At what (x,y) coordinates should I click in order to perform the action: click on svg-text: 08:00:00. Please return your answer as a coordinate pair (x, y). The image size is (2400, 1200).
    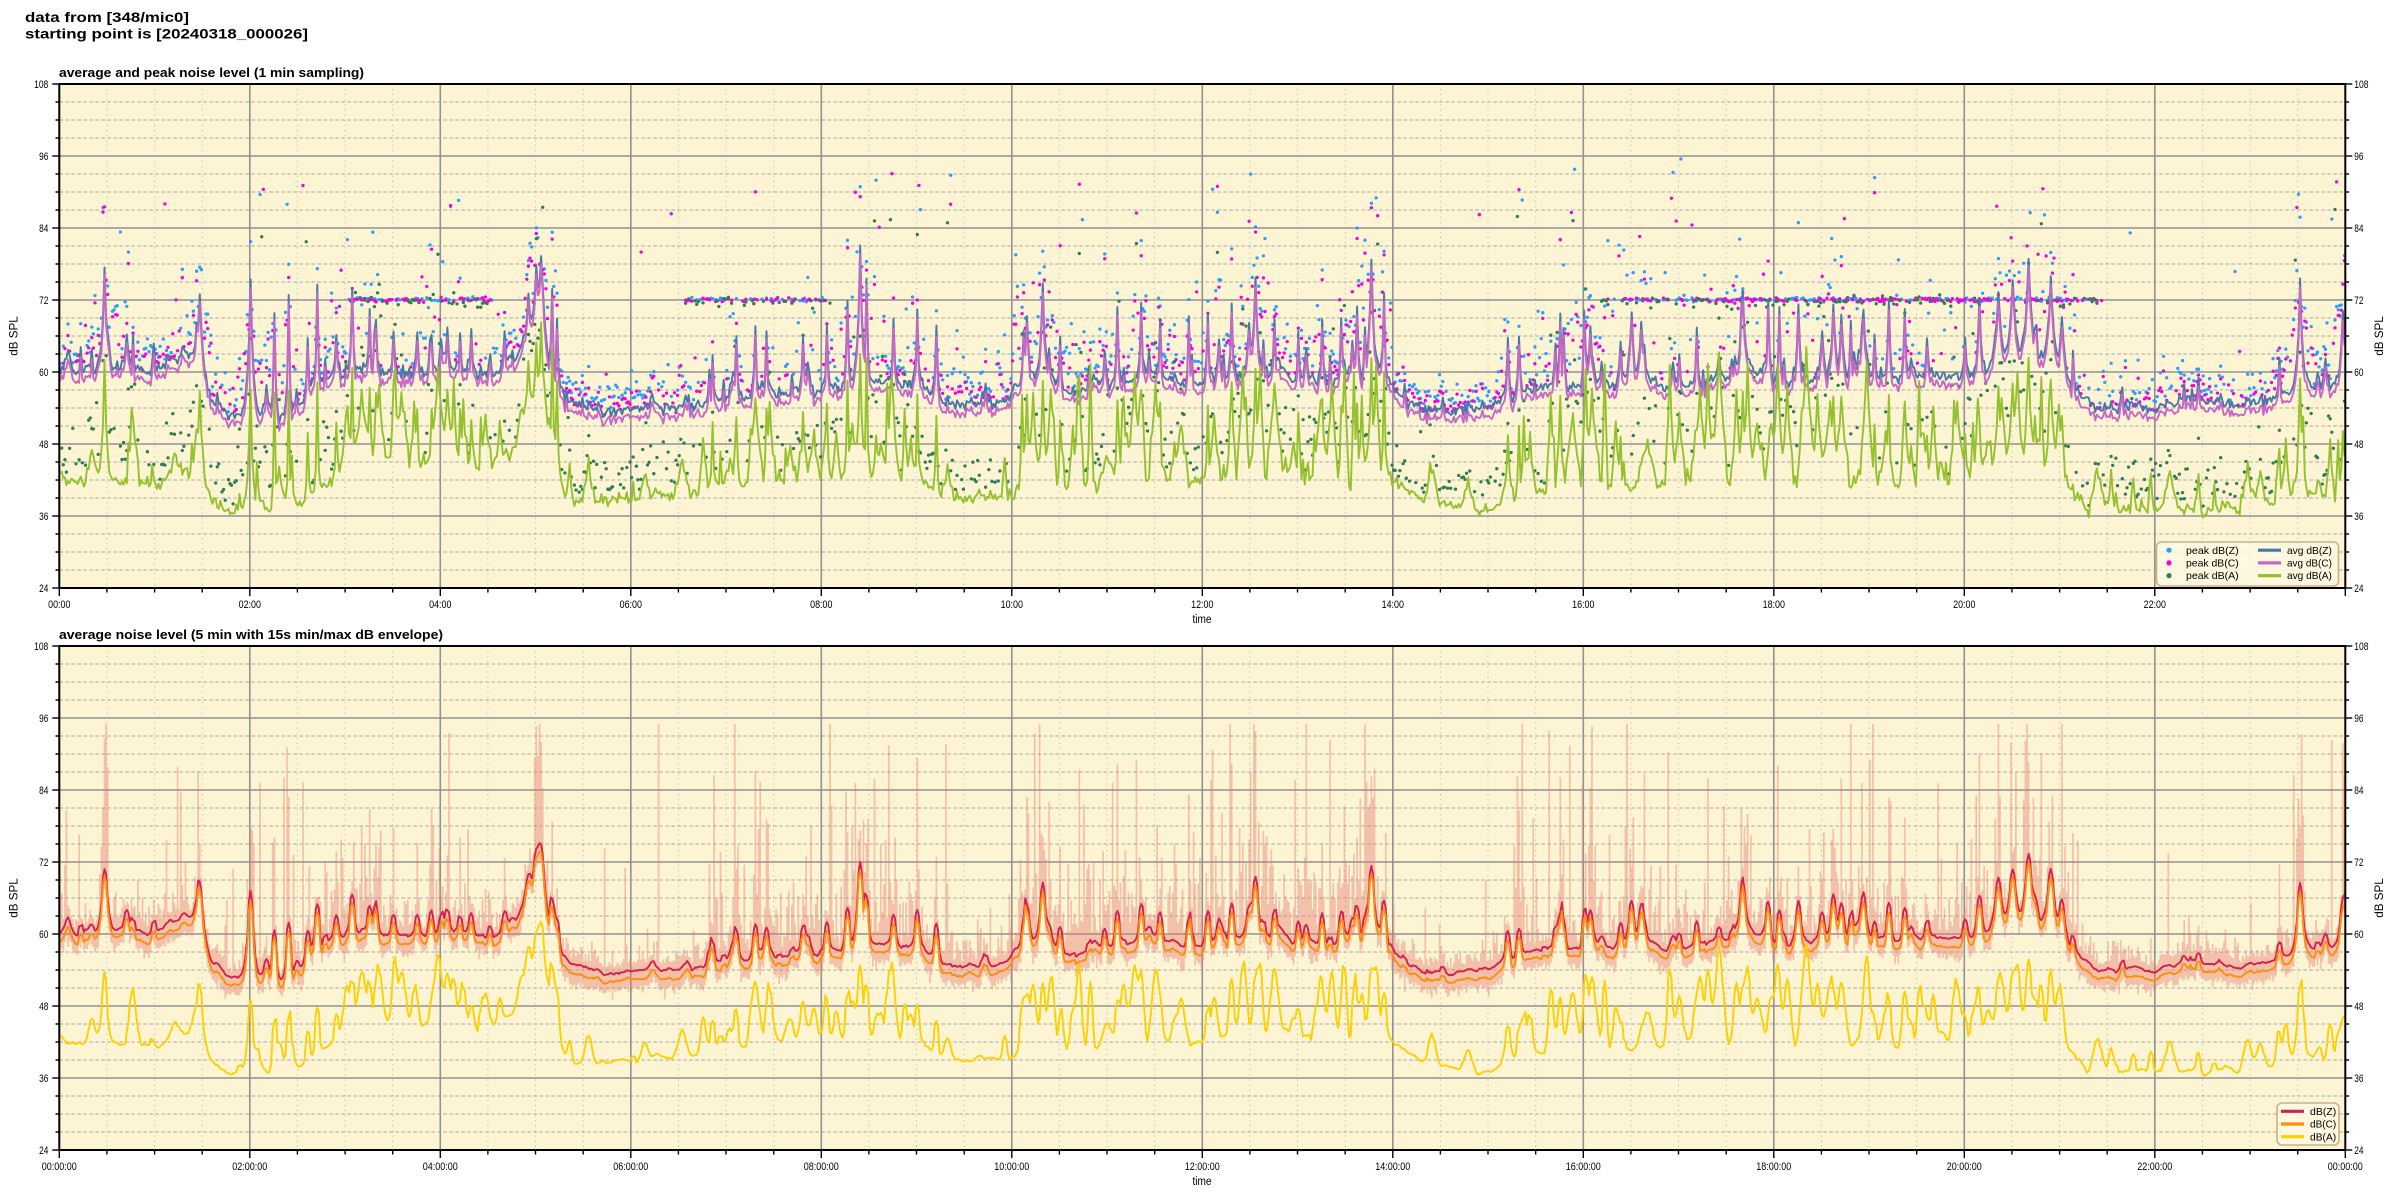
    Looking at the image, I should click on (821, 1167).